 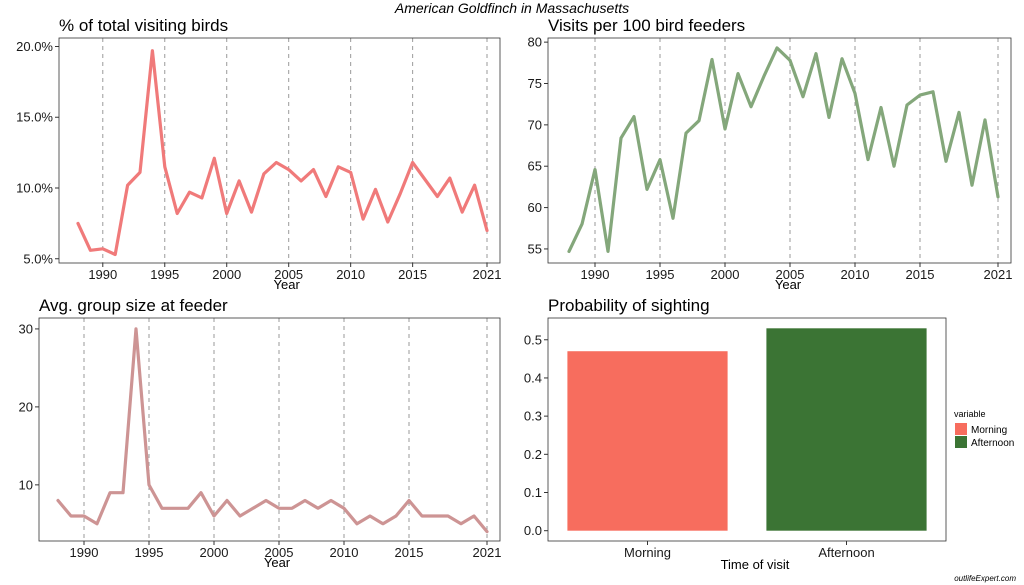 What do you see at coordinates (535, 207) in the screenshot?
I see `y-tick-label: 60` at bounding box center [535, 207].